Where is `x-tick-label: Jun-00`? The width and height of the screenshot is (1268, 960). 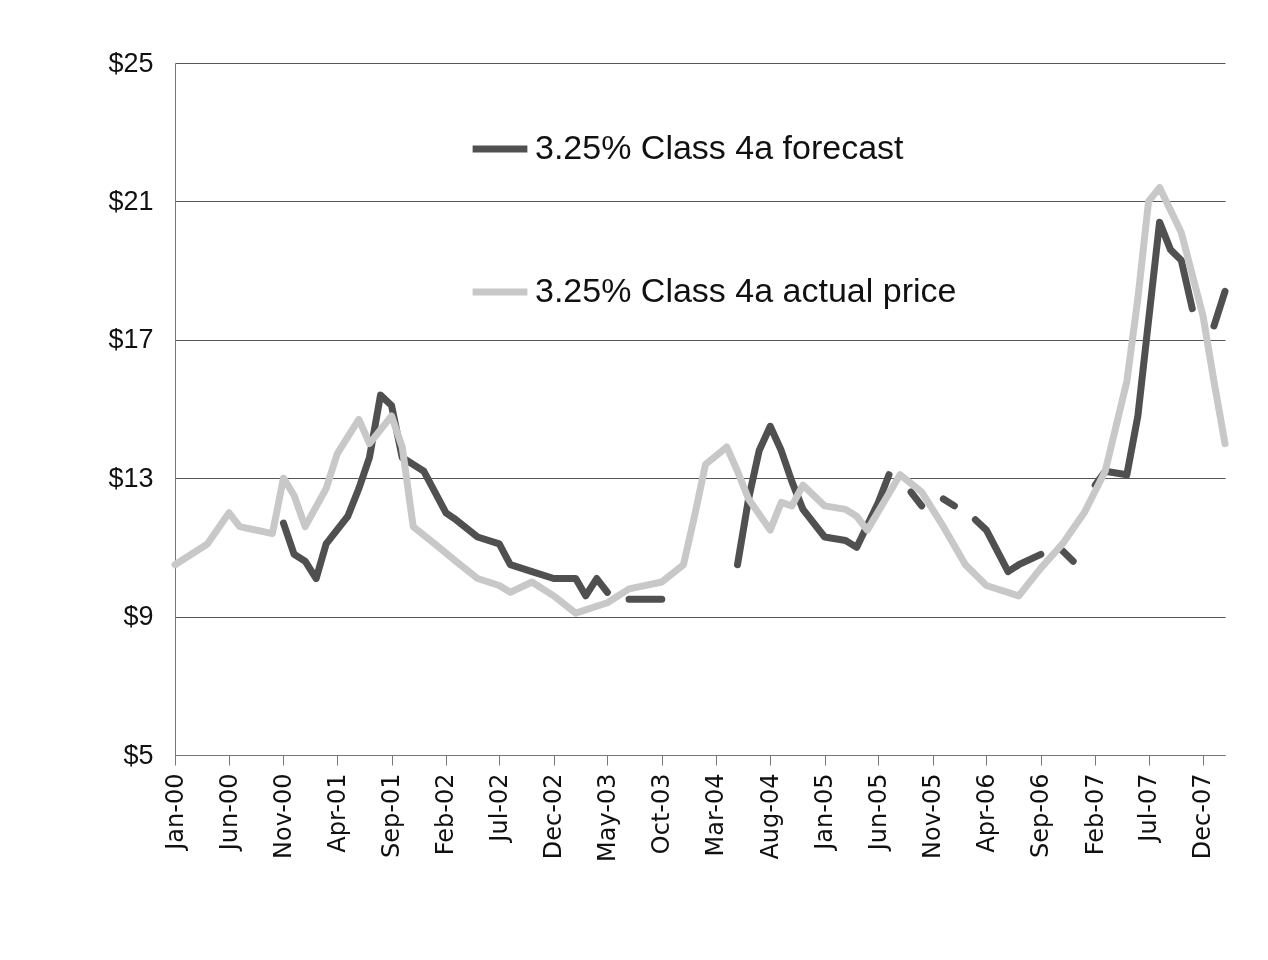
x-tick-label: Jun-00 is located at coordinates (228, 813).